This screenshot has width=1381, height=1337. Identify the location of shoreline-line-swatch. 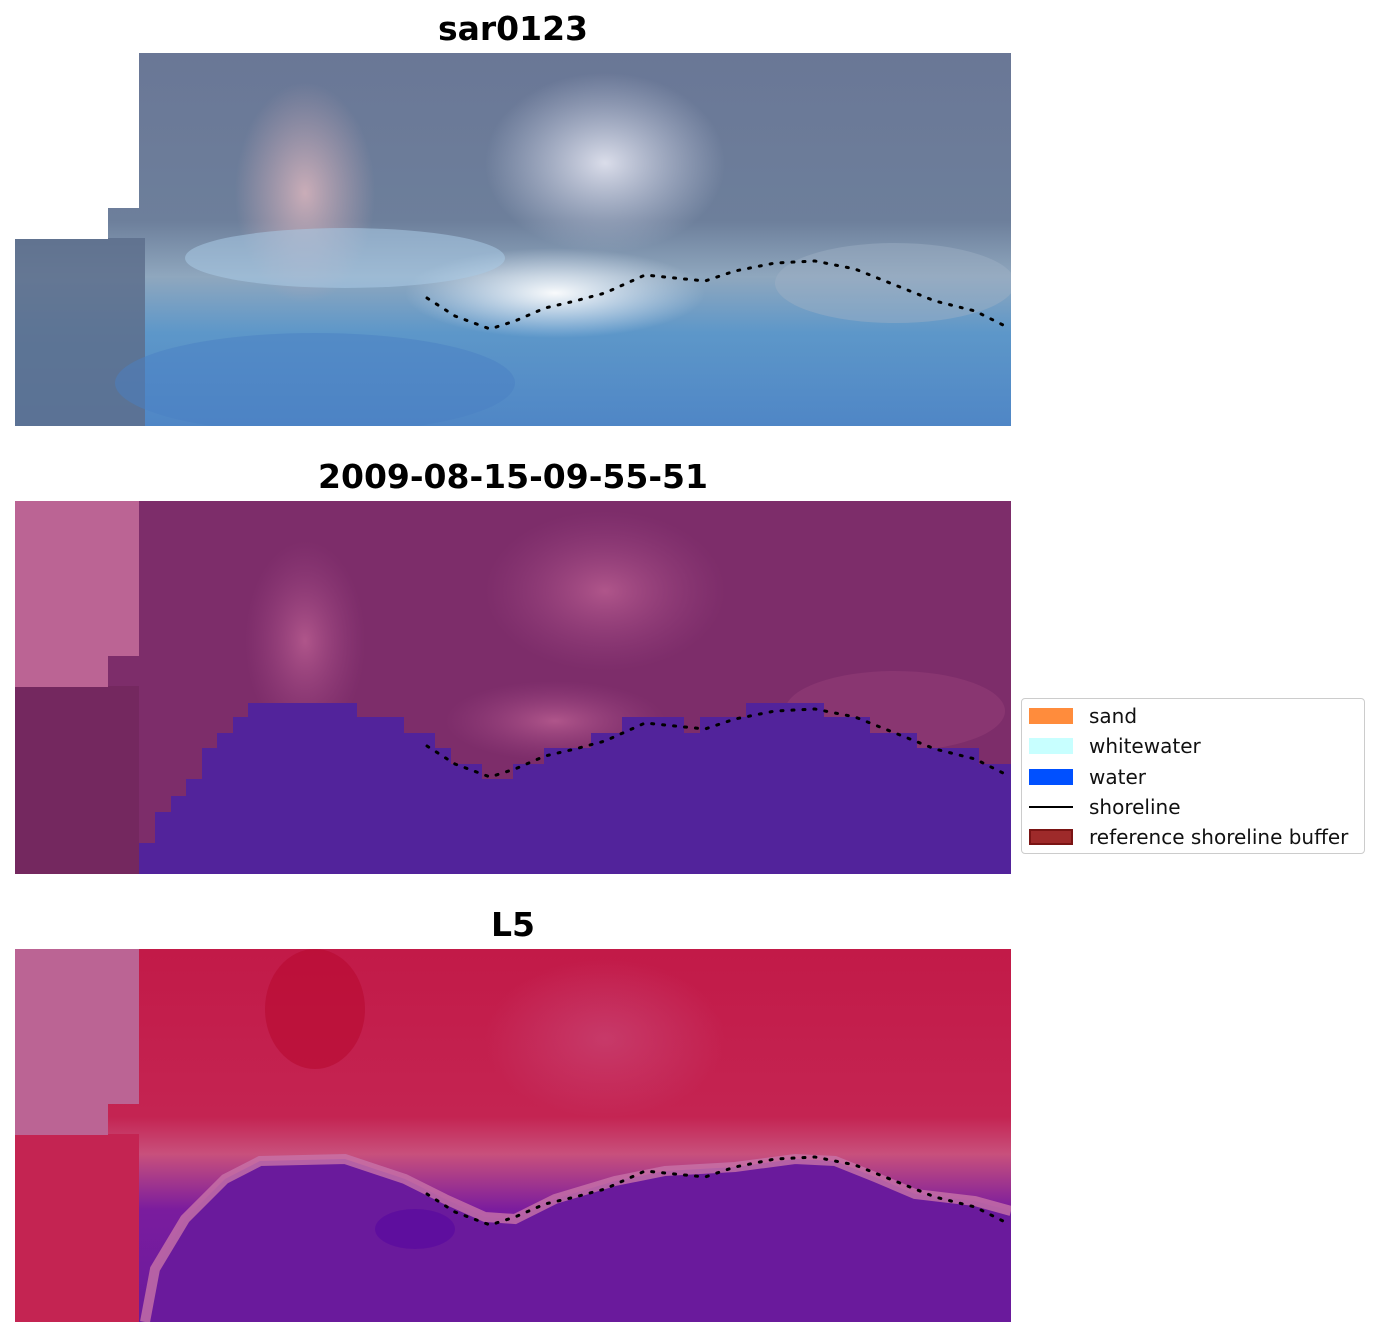
(1051, 807).